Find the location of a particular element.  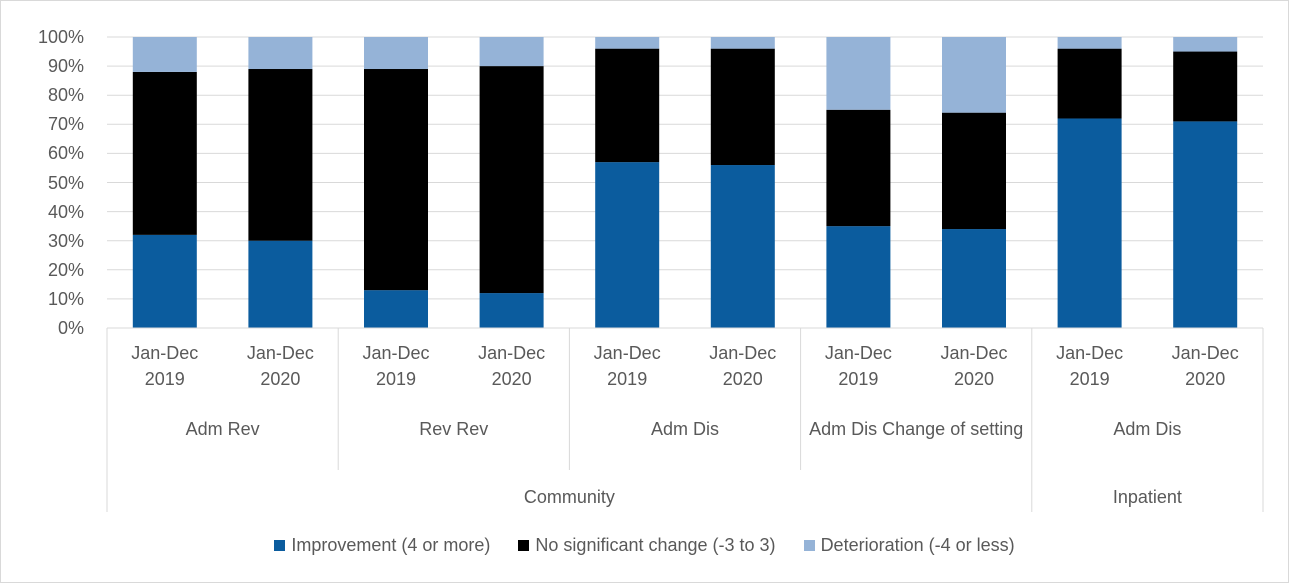

y-tick-label: 70% is located at coordinates (65, 124).